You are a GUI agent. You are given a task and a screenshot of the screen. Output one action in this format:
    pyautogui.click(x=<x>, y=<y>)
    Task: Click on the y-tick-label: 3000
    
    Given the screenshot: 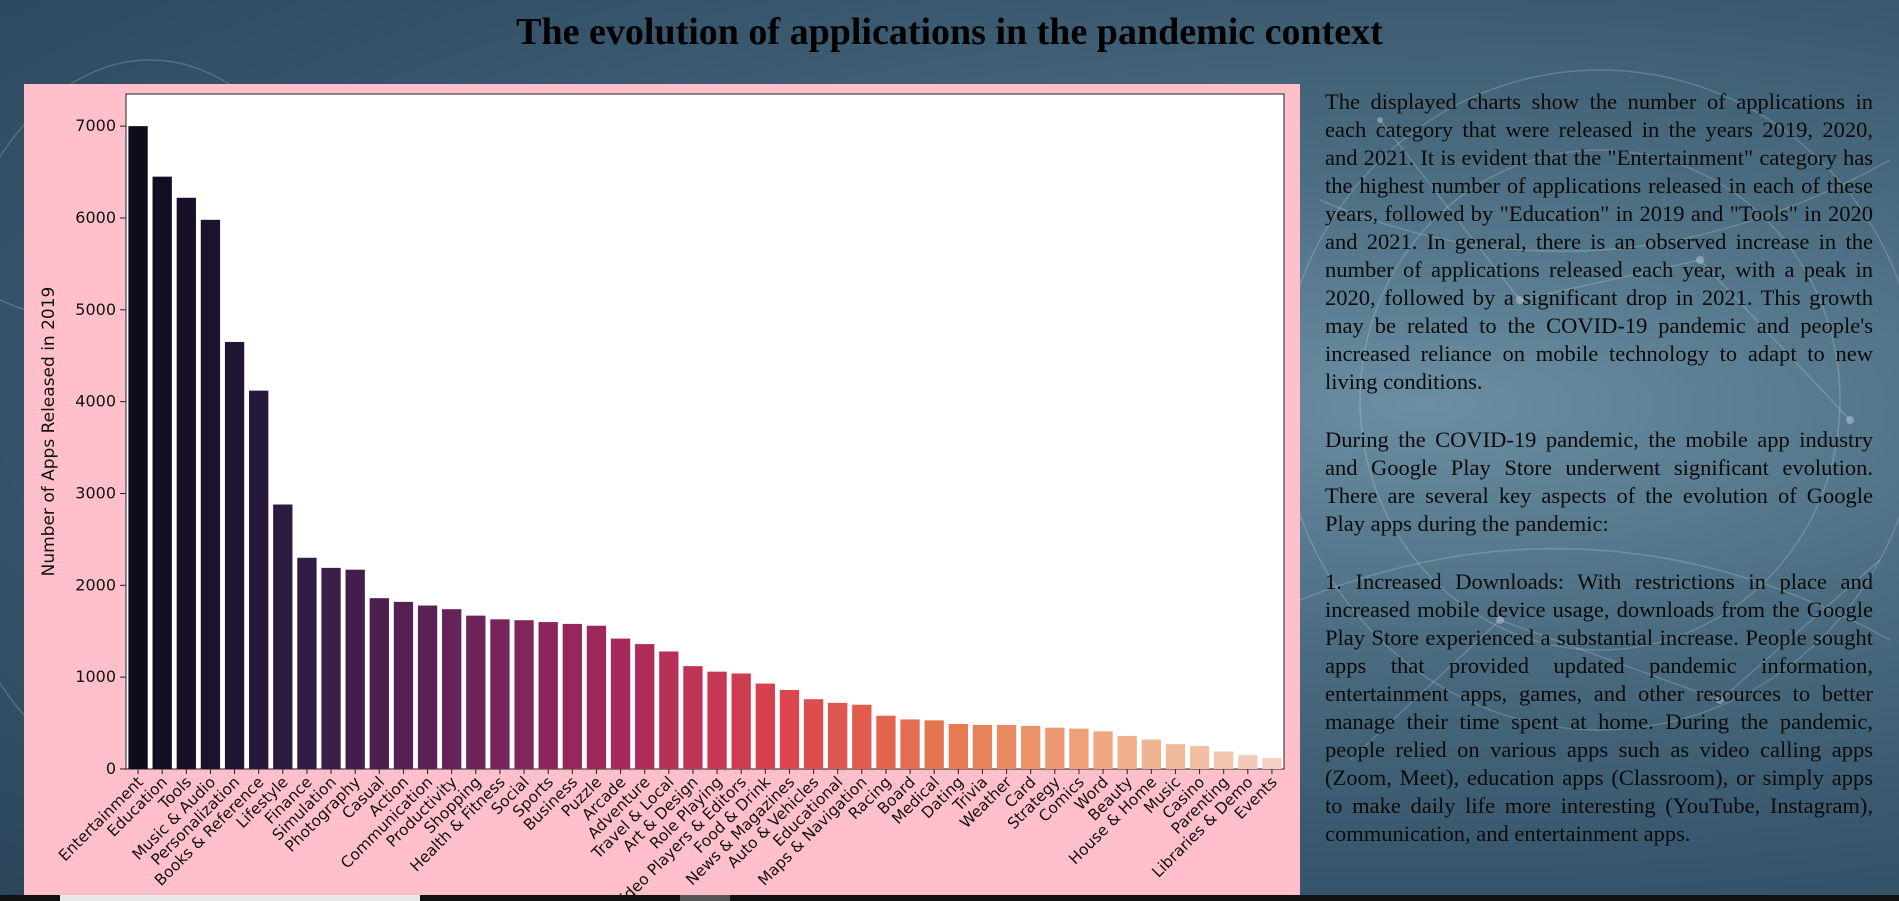 What is the action you would take?
    pyautogui.click(x=95, y=492)
    